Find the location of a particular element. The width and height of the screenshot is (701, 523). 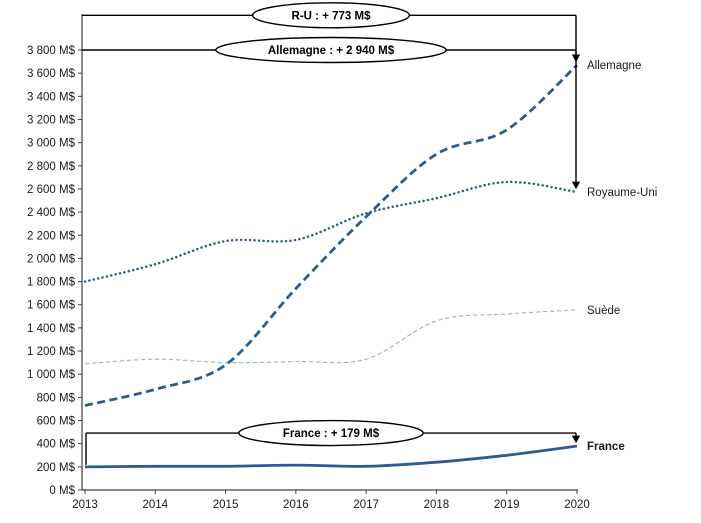

annotation-label: Allemagne : + 2 940 M$ is located at coordinates (331, 51).